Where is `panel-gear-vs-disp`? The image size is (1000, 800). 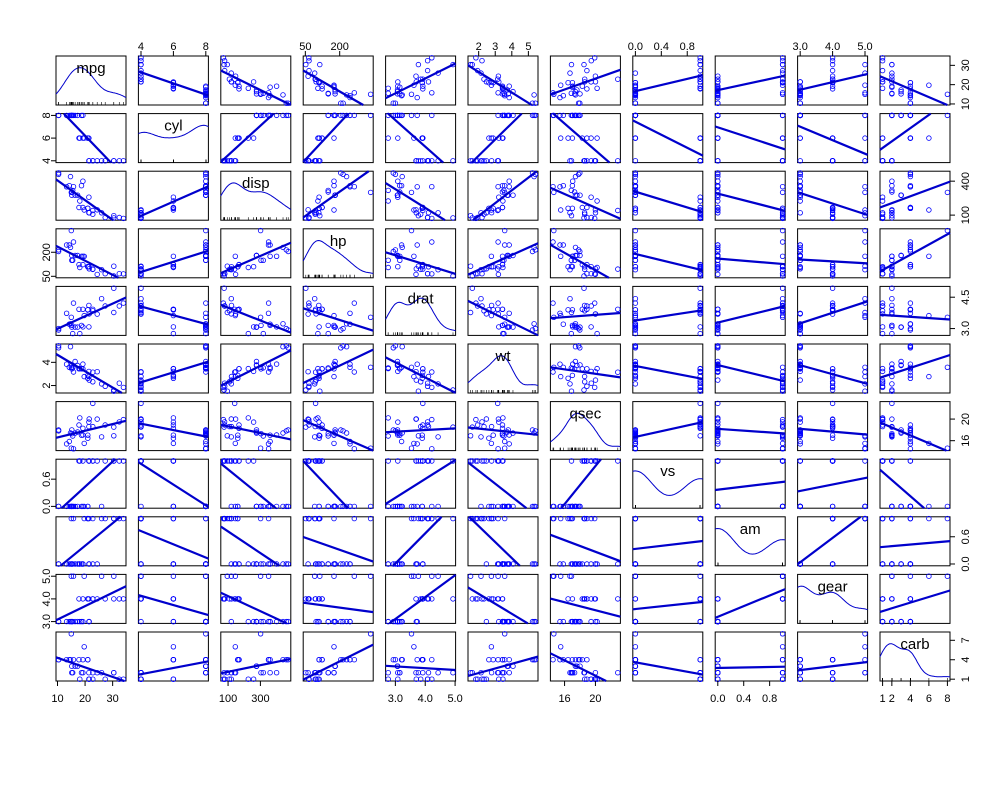
panel-gear-vs-disp is located at coordinates (256, 599).